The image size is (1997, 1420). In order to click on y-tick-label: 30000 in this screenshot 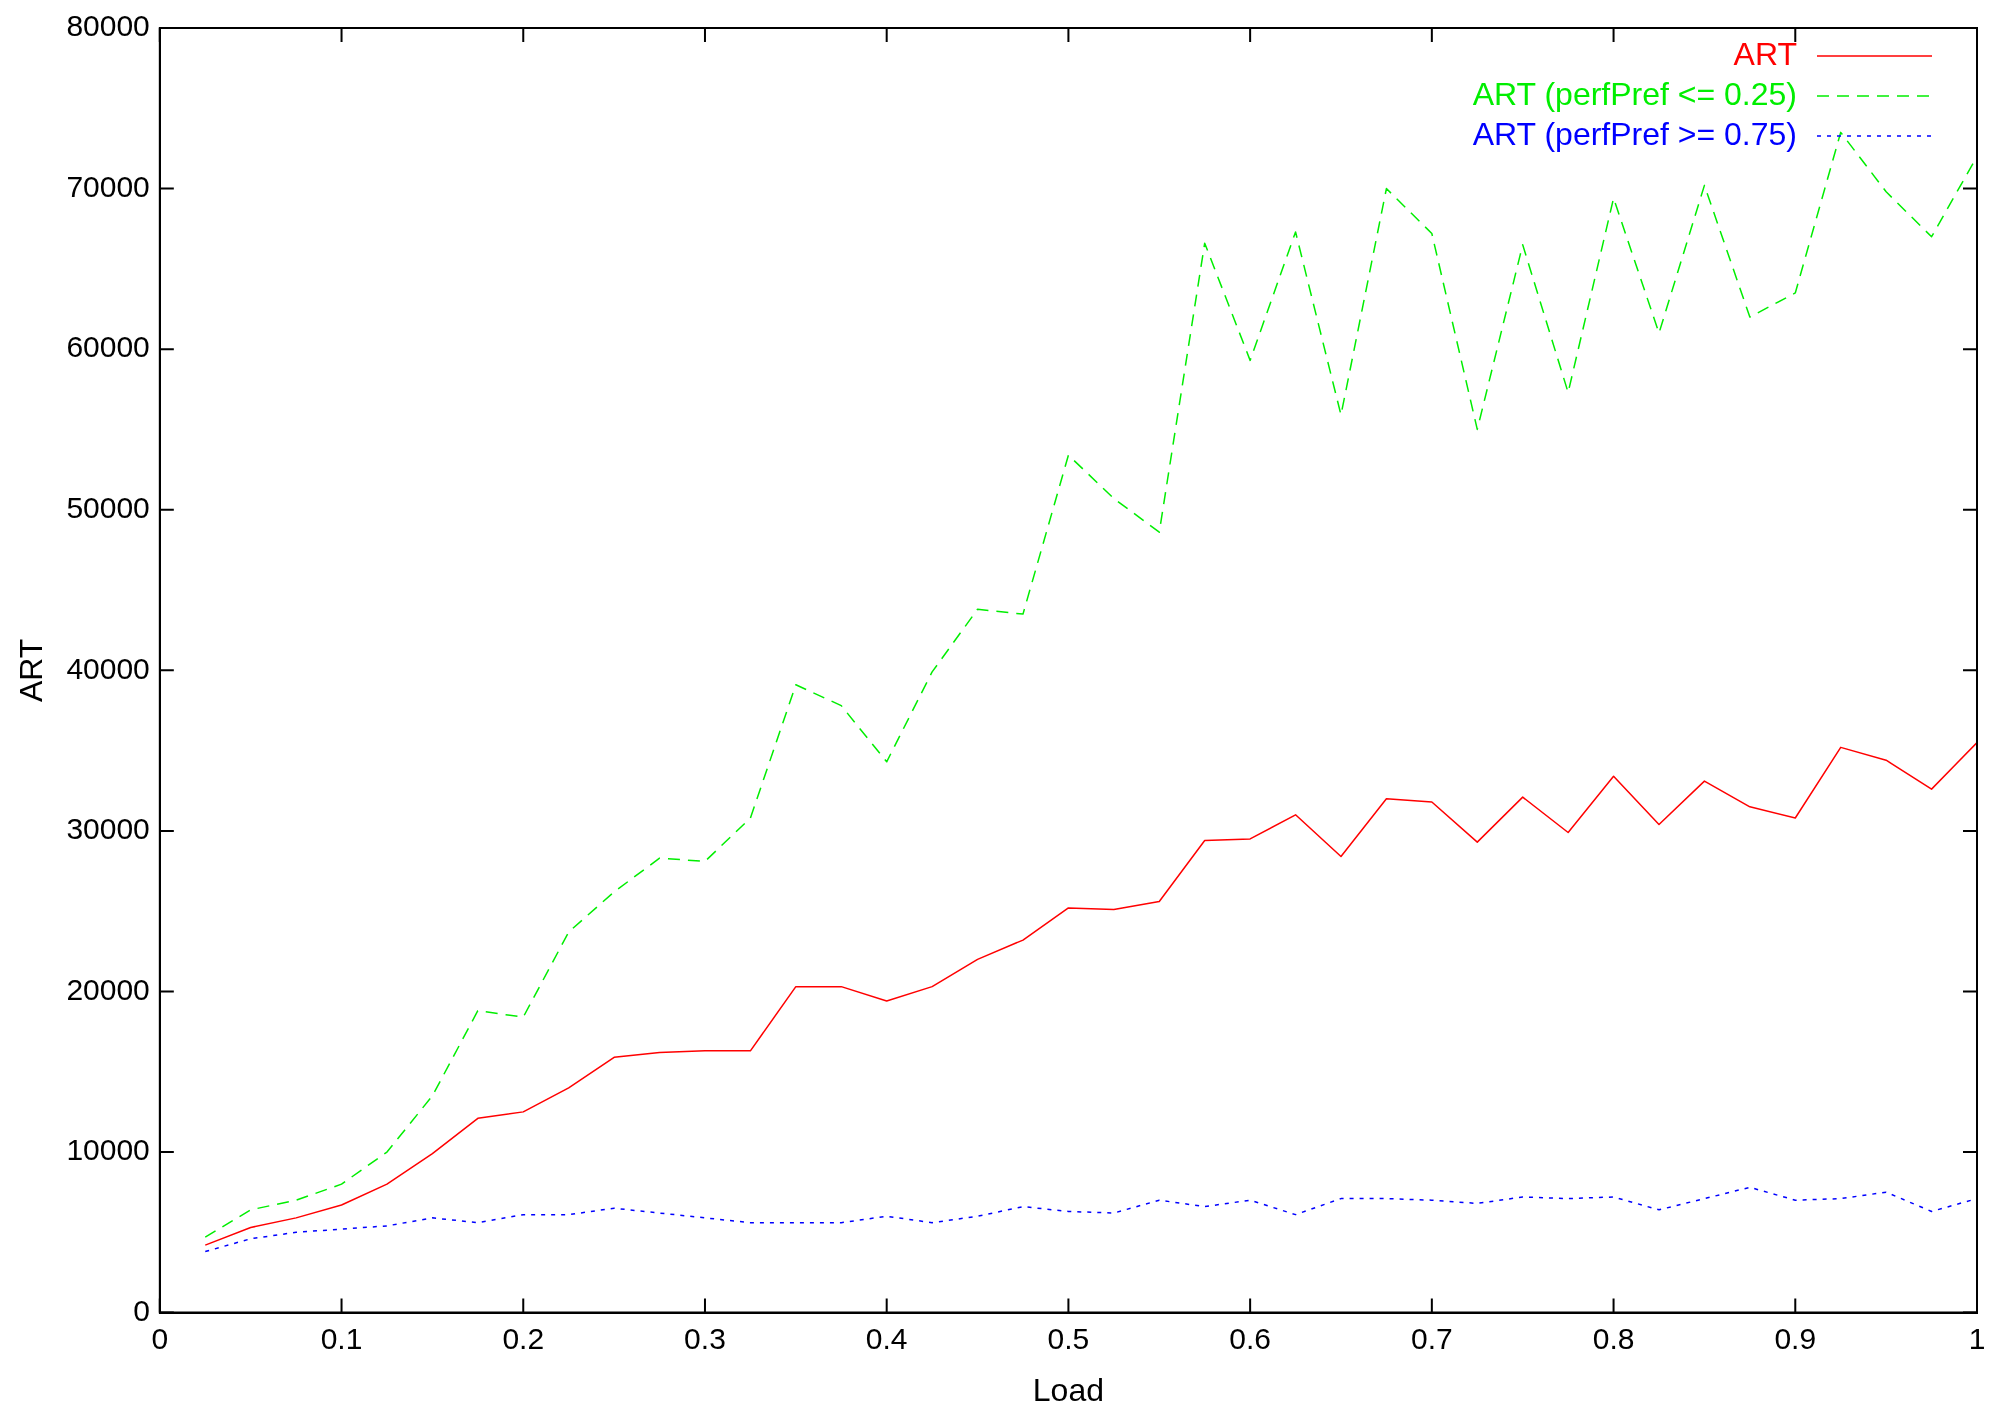, I will do `click(108, 829)`.